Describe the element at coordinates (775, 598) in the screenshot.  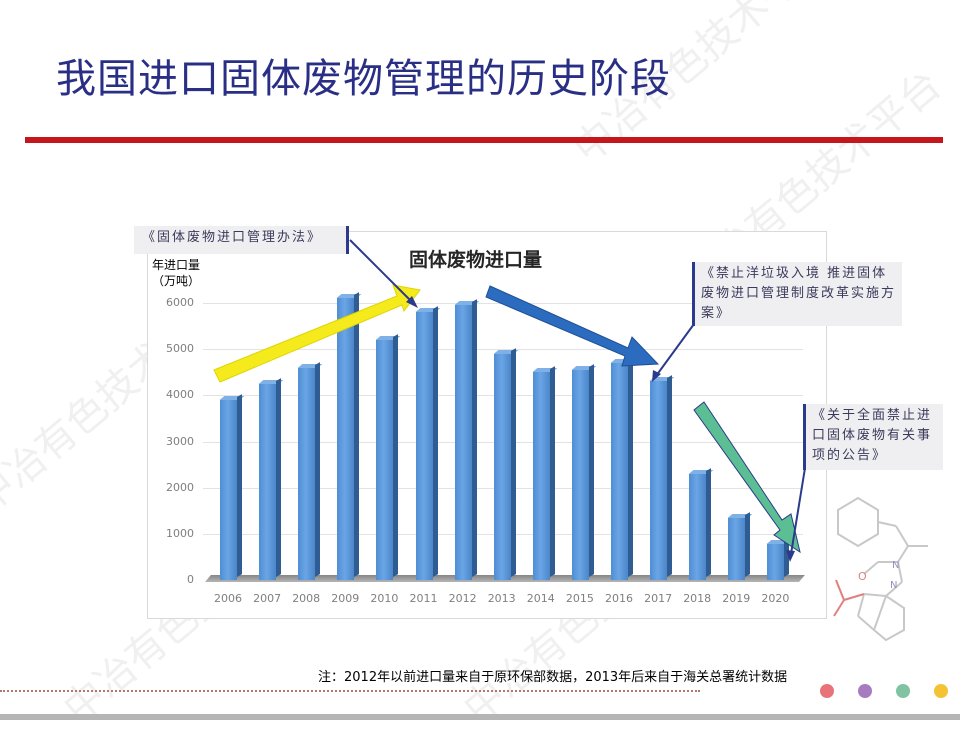
I see `x-tick-label: 2020` at that location.